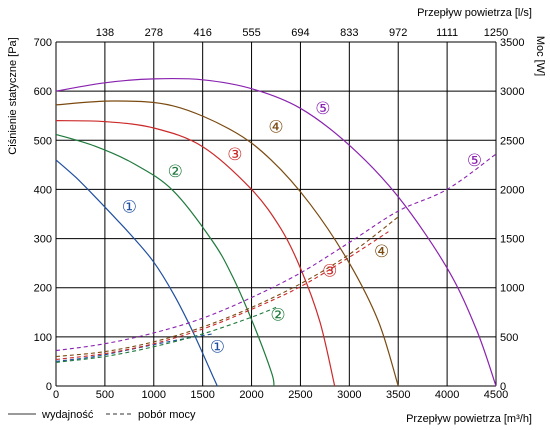  What do you see at coordinates (43, 240) in the screenshot?
I see `y-tick-left: 300` at bounding box center [43, 240].